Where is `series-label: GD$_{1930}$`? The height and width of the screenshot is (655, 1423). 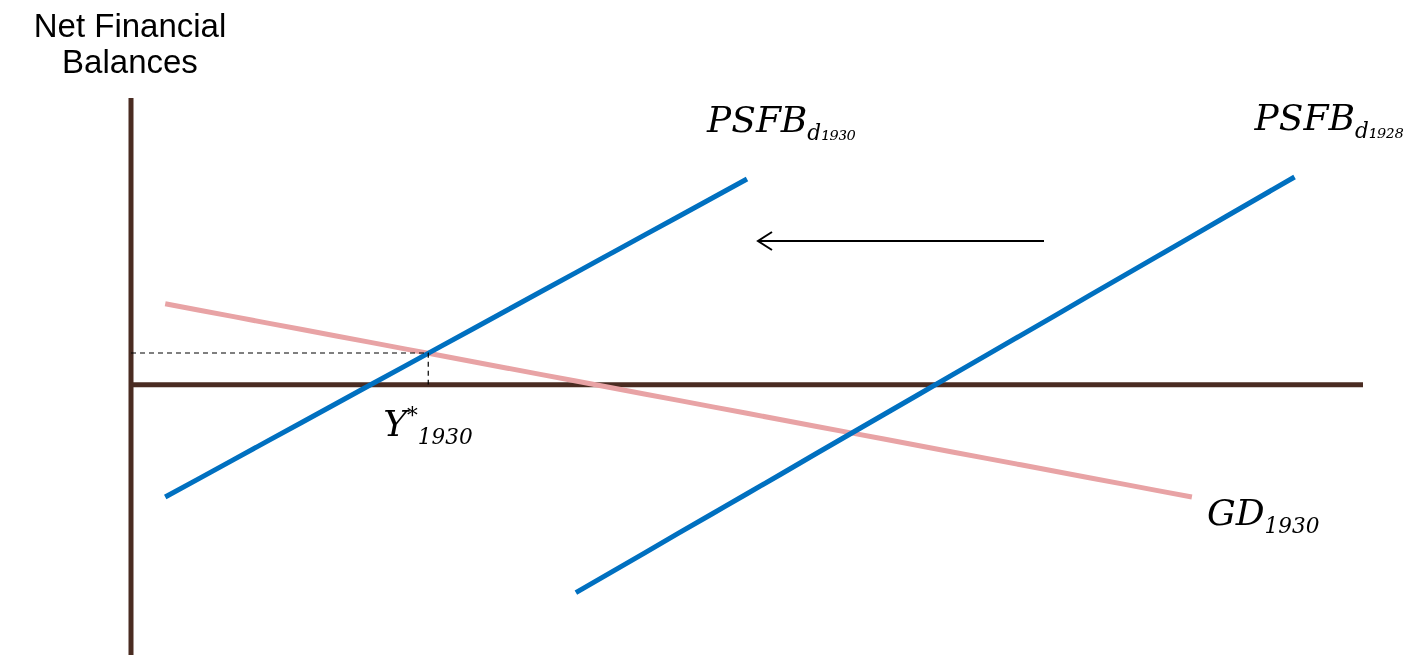 series-label: GD$_{1930}$ is located at coordinates (1263, 515).